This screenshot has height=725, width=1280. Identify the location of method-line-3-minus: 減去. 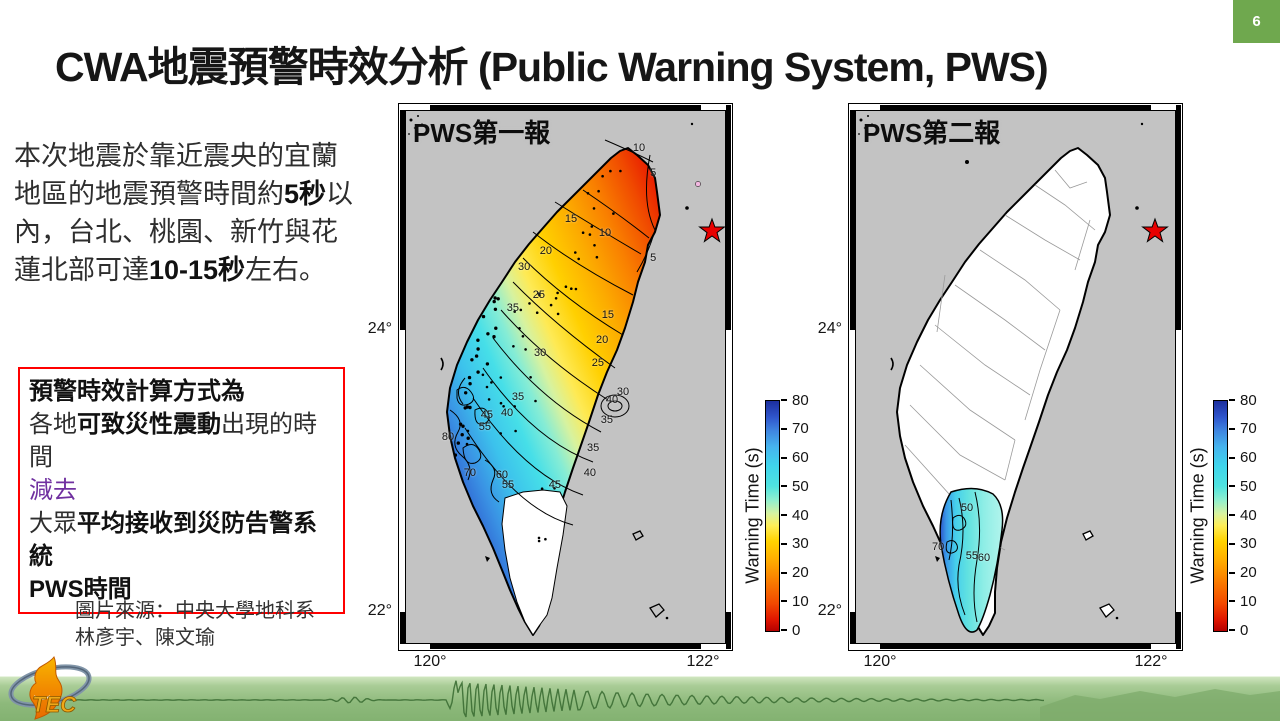
(53, 490).